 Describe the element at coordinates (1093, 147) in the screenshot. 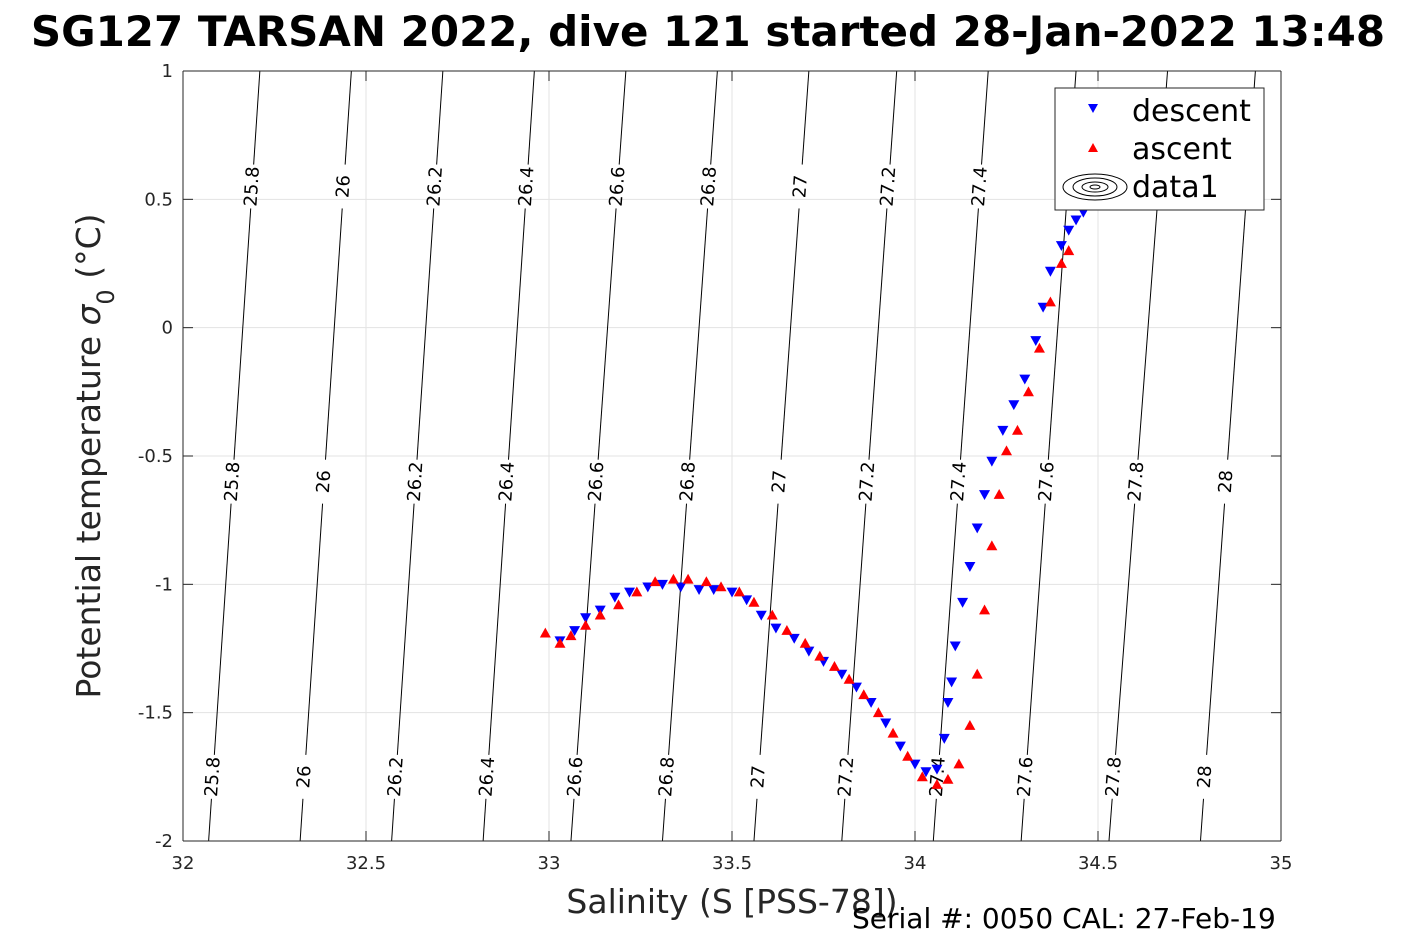

I see `legend-ascent-marker` at that location.